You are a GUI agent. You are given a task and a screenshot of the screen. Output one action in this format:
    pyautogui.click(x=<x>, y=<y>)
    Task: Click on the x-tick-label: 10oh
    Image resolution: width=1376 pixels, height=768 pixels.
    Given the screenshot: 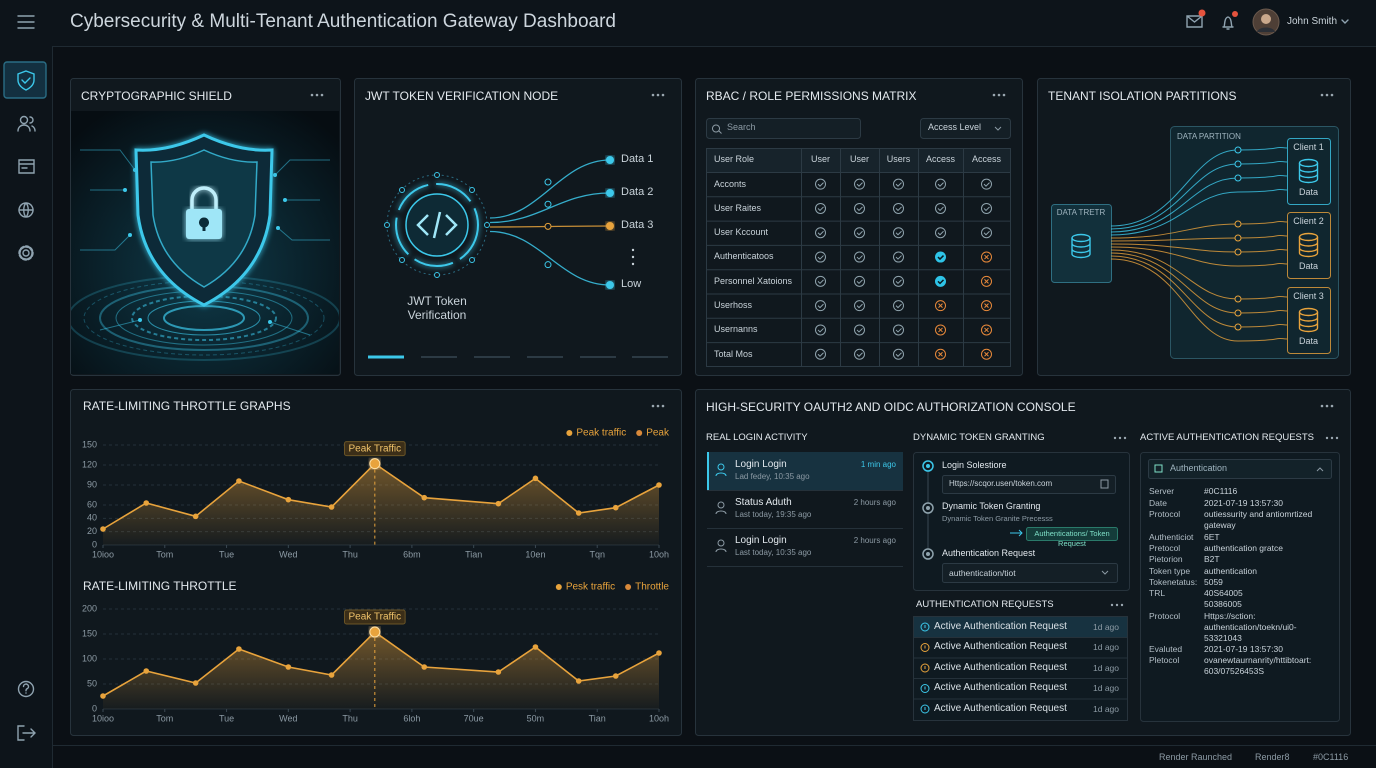 What is the action you would take?
    pyautogui.click(x=659, y=718)
    